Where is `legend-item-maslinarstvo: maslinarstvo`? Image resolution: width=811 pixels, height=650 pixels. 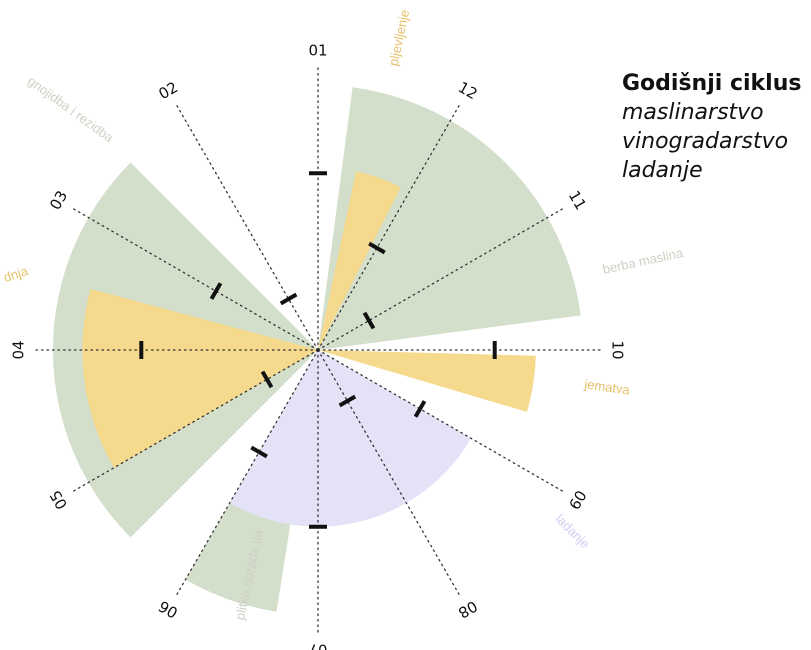 legend-item-maslinarstvo: maslinarstvo is located at coordinates (693, 112).